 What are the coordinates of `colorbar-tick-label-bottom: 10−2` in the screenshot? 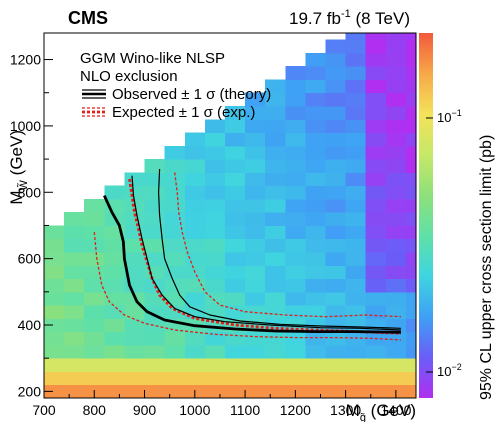 It's located at (449, 370).